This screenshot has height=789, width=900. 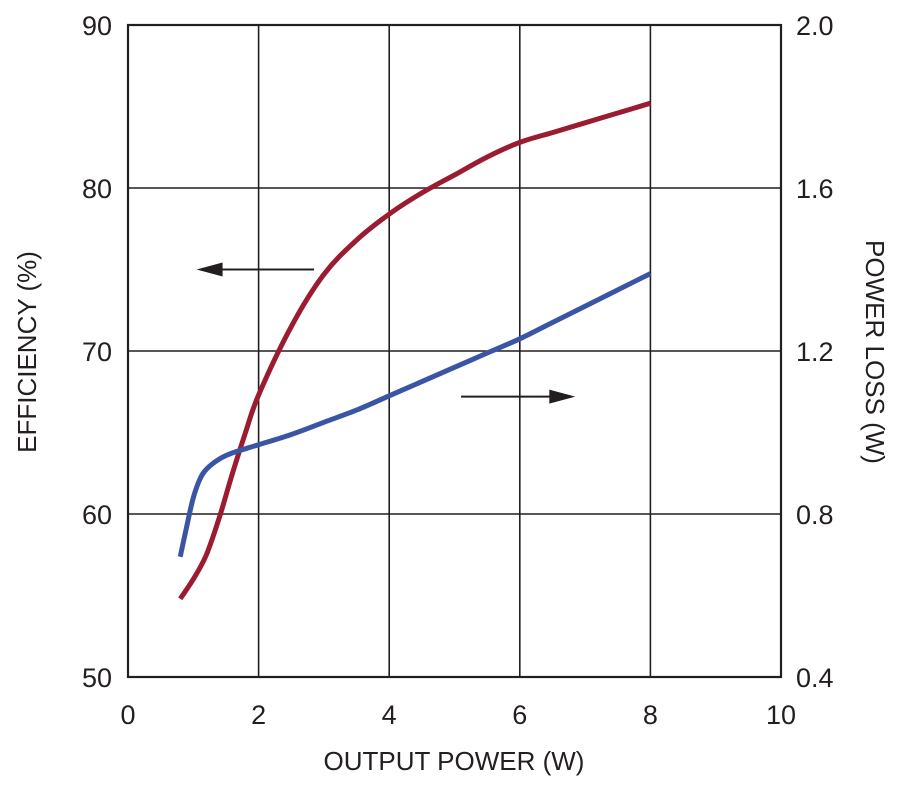 What do you see at coordinates (389, 715) in the screenshot?
I see `x-tick-label: 4` at bounding box center [389, 715].